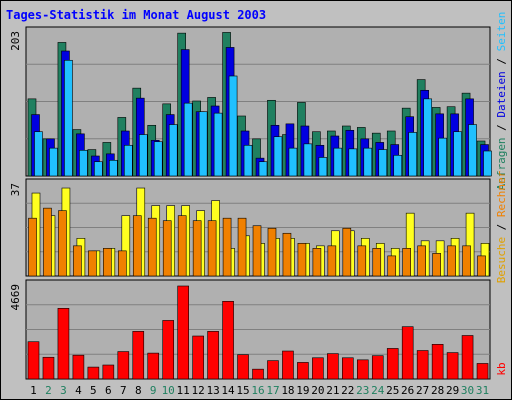 The image size is (512, 400). What do you see at coordinates (63, 390) in the screenshot?
I see `day-label: 3` at bounding box center [63, 390].